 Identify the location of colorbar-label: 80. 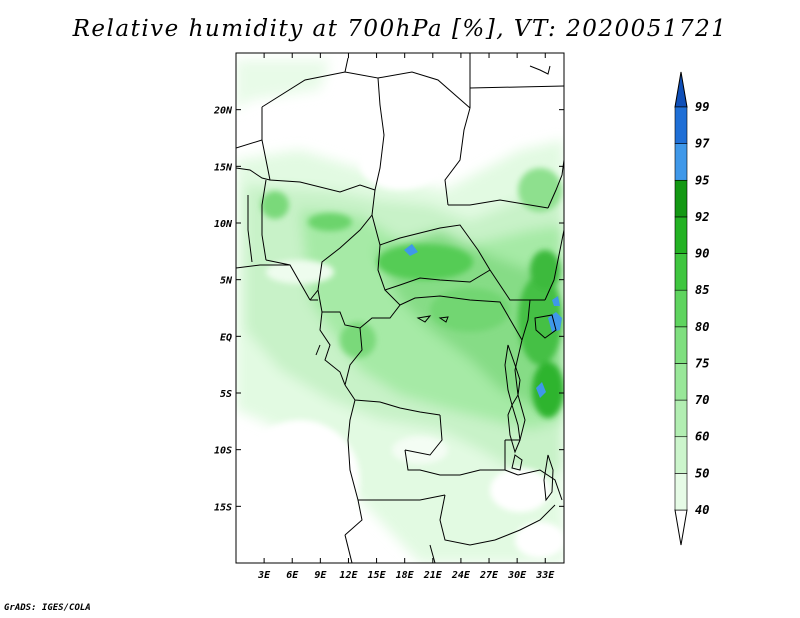
(702, 327).